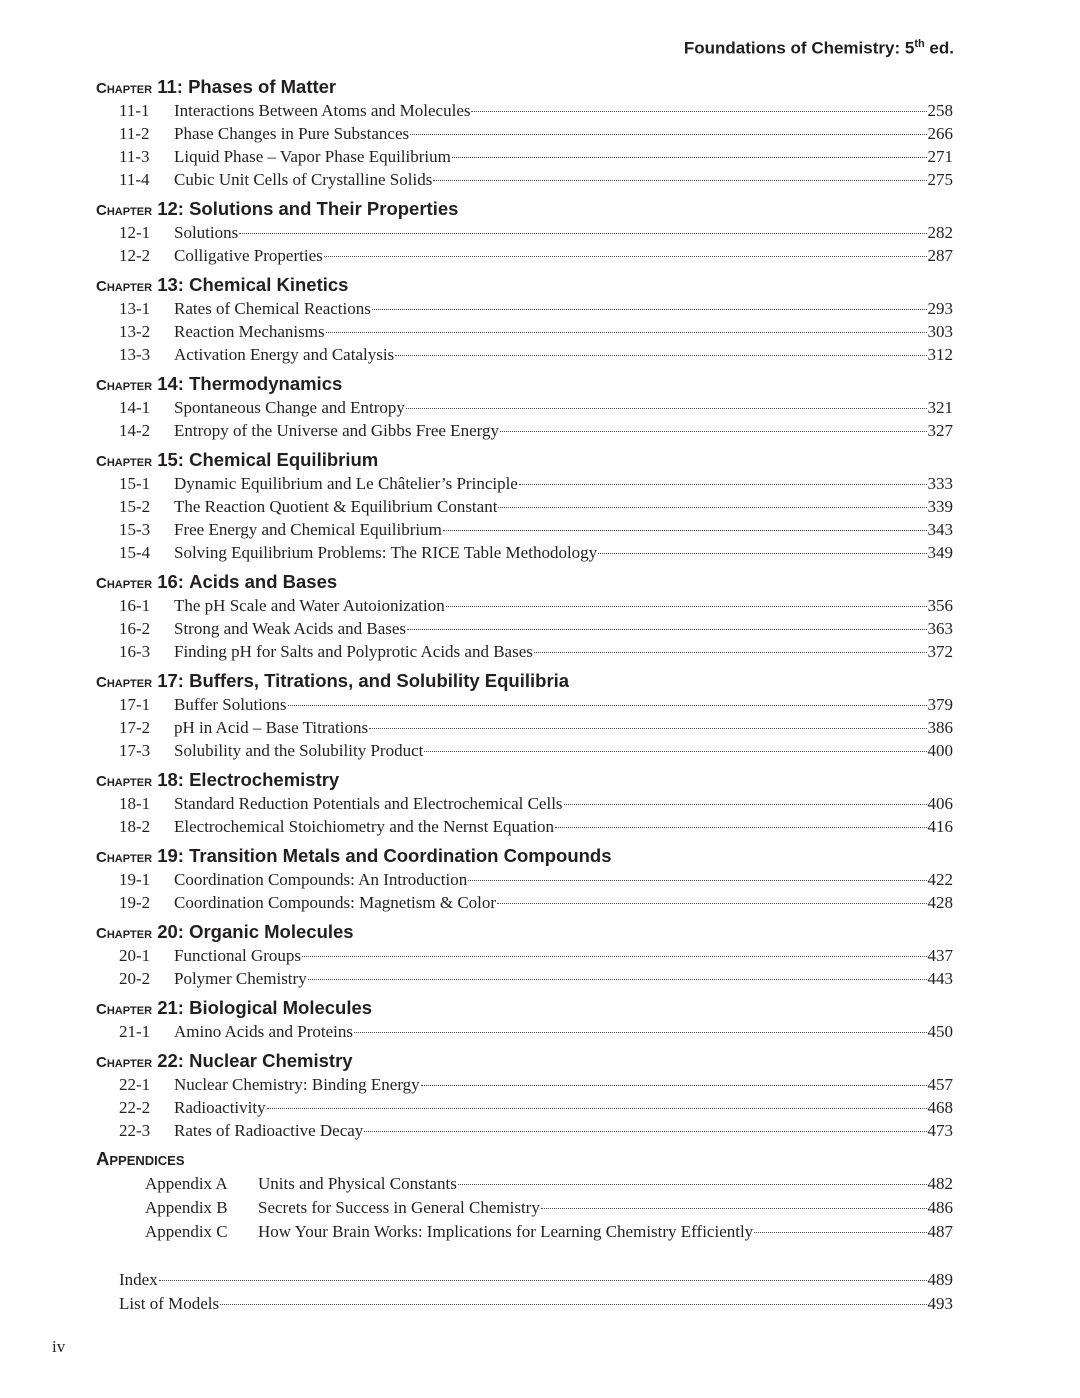  What do you see at coordinates (230, 704) in the screenshot?
I see `entry-title: Buffer Solutions` at bounding box center [230, 704].